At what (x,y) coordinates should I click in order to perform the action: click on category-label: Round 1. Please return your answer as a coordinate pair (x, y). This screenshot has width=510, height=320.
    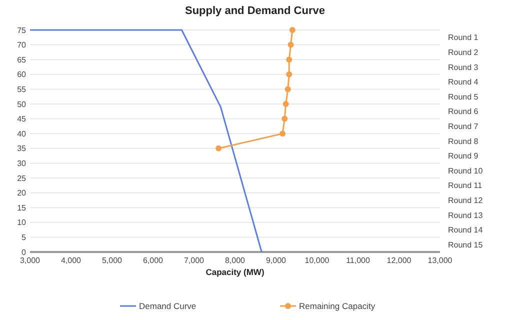
    Looking at the image, I should click on (463, 37).